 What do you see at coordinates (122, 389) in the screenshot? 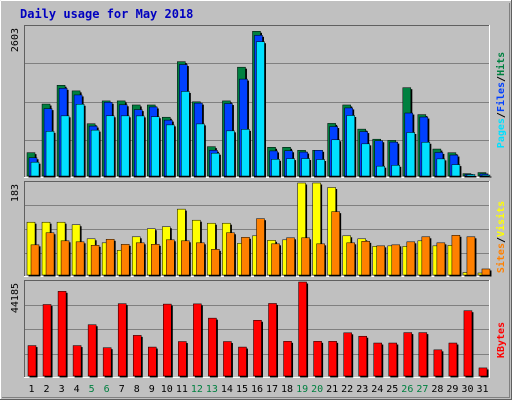
I see `x-tick-label-7: 7` at bounding box center [122, 389].